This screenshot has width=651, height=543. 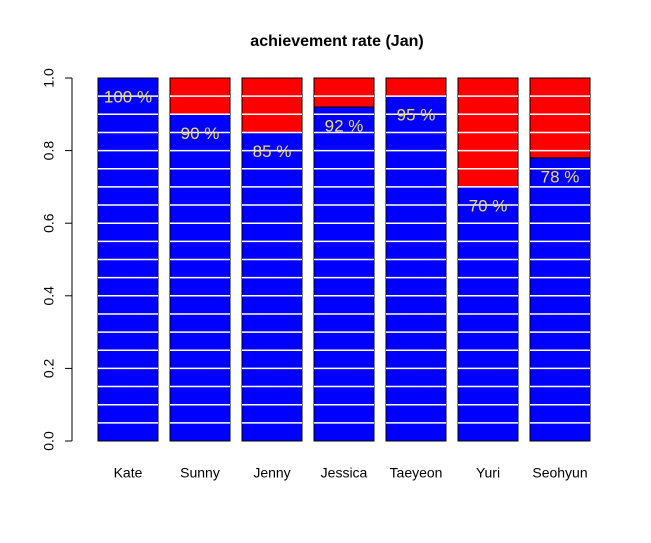 What do you see at coordinates (200, 473) in the screenshot?
I see `x-tick-label: Sunny` at bounding box center [200, 473].